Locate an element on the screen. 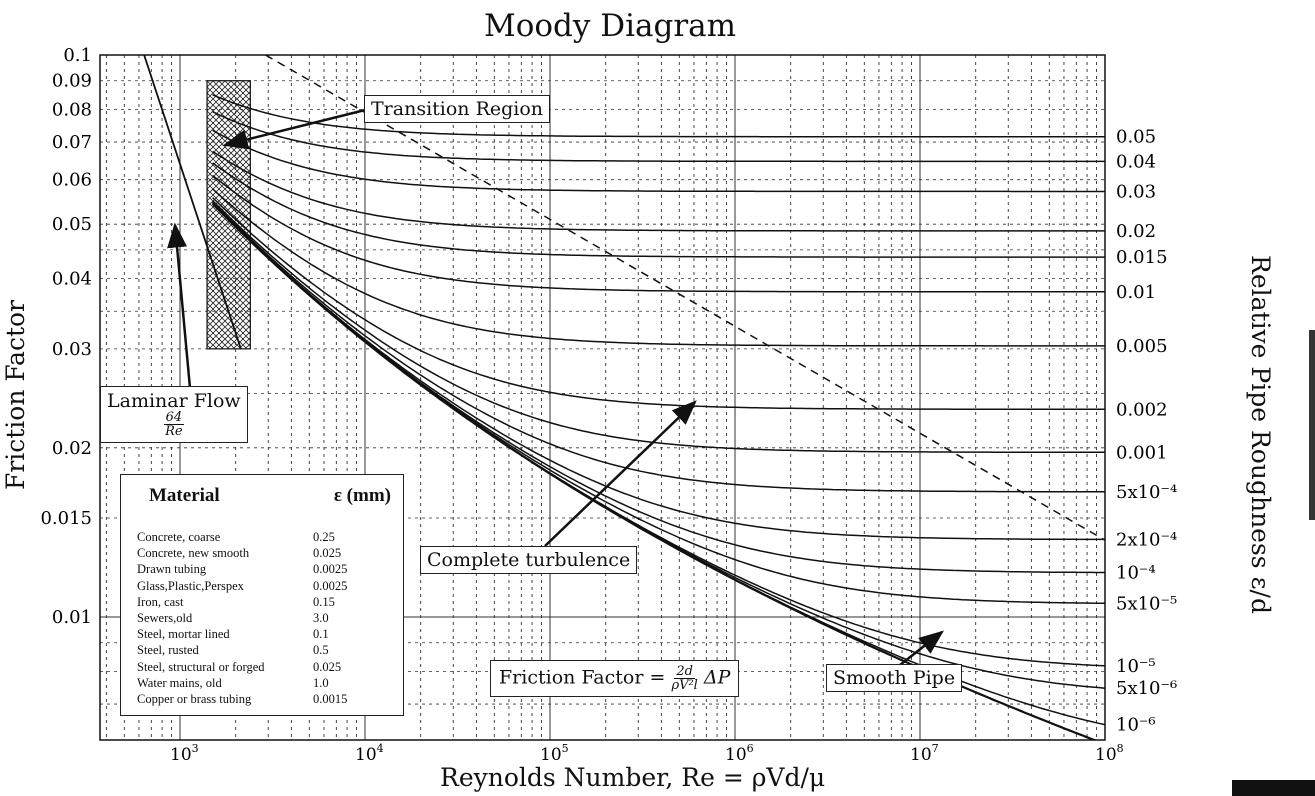  y-tick-label: 0.09 is located at coordinates (72, 81).